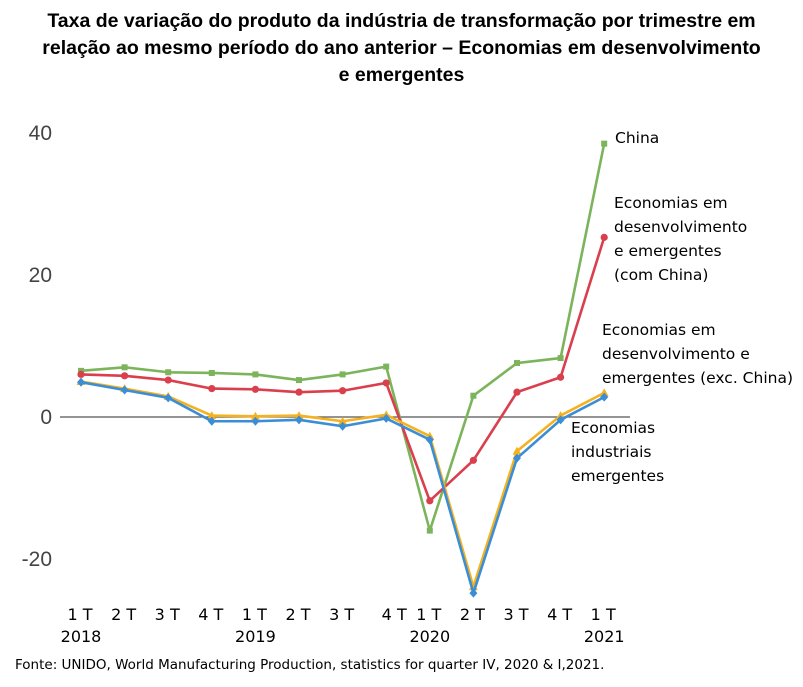  What do you see at coordinates (37, 559) in the screenshot?
I see `y-tick-label: -20` at bounding box center [37, 559].